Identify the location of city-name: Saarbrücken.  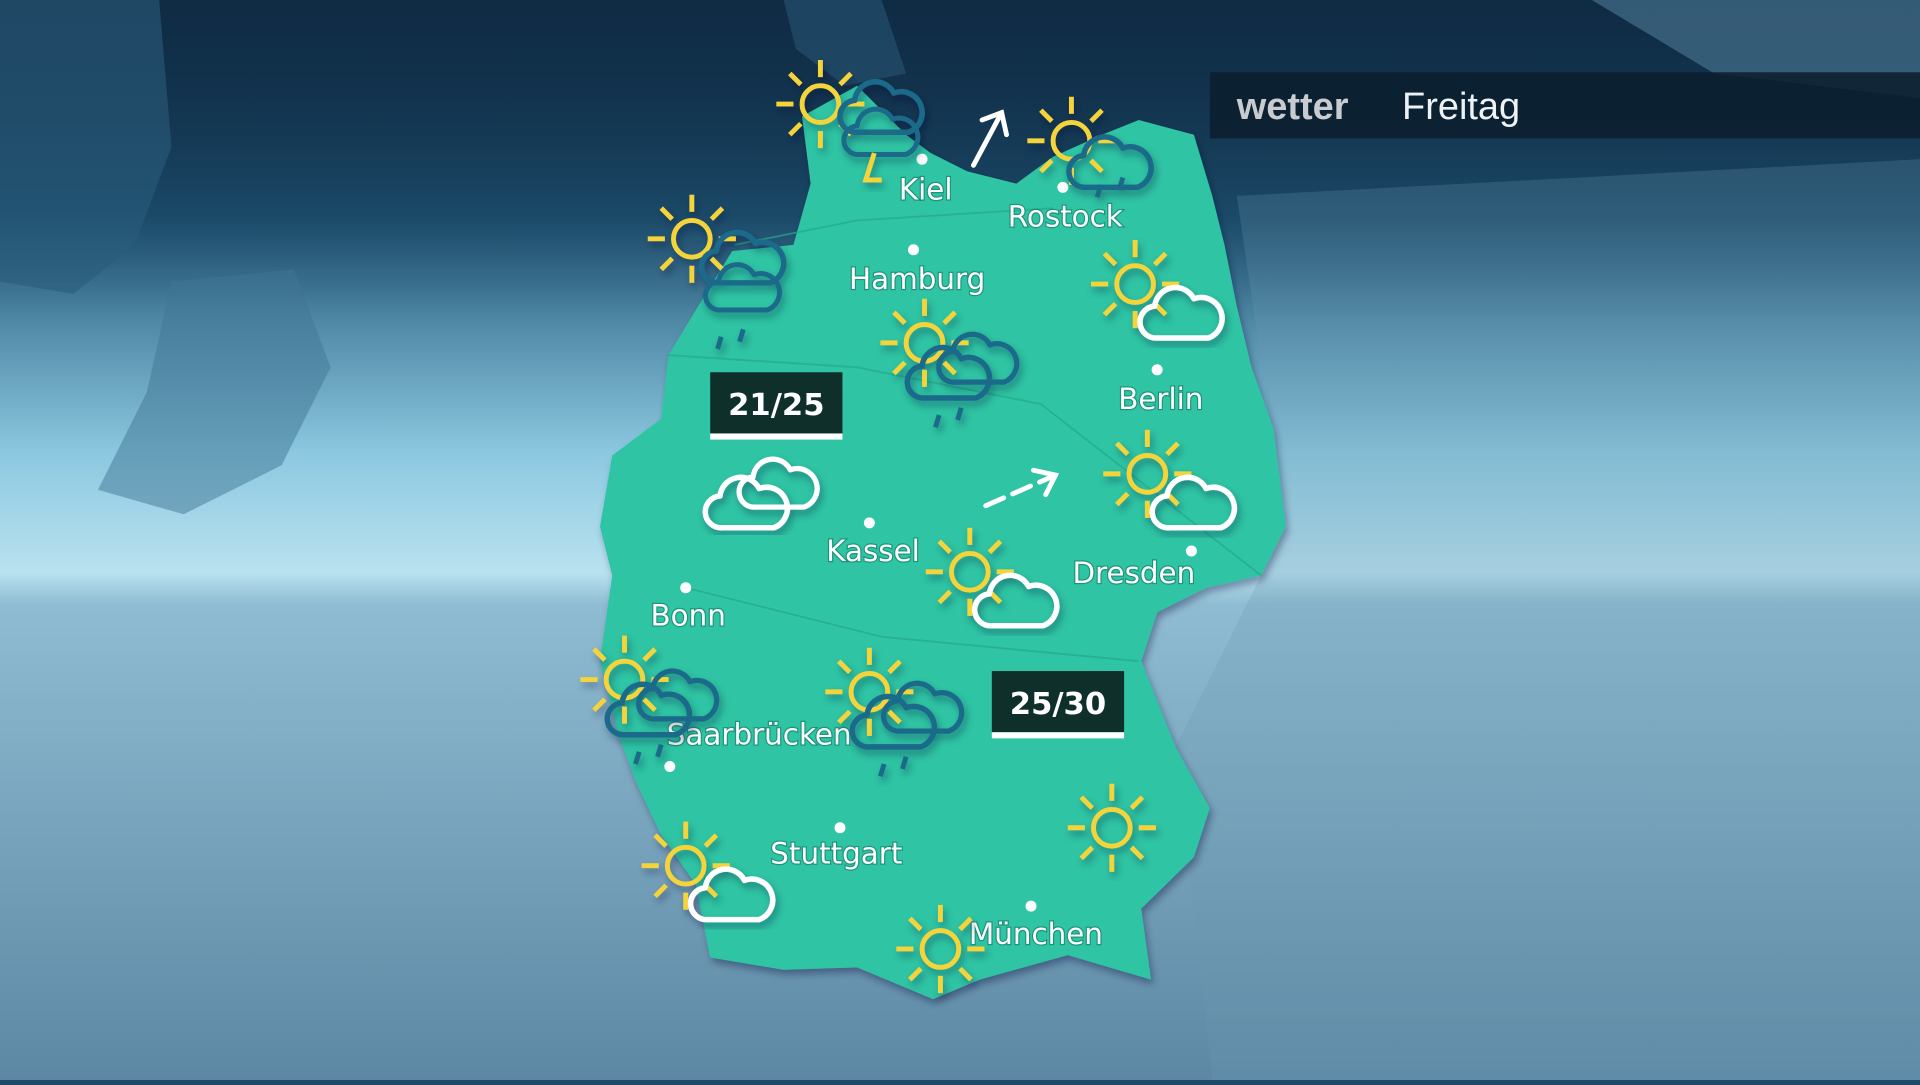
(759, 734).